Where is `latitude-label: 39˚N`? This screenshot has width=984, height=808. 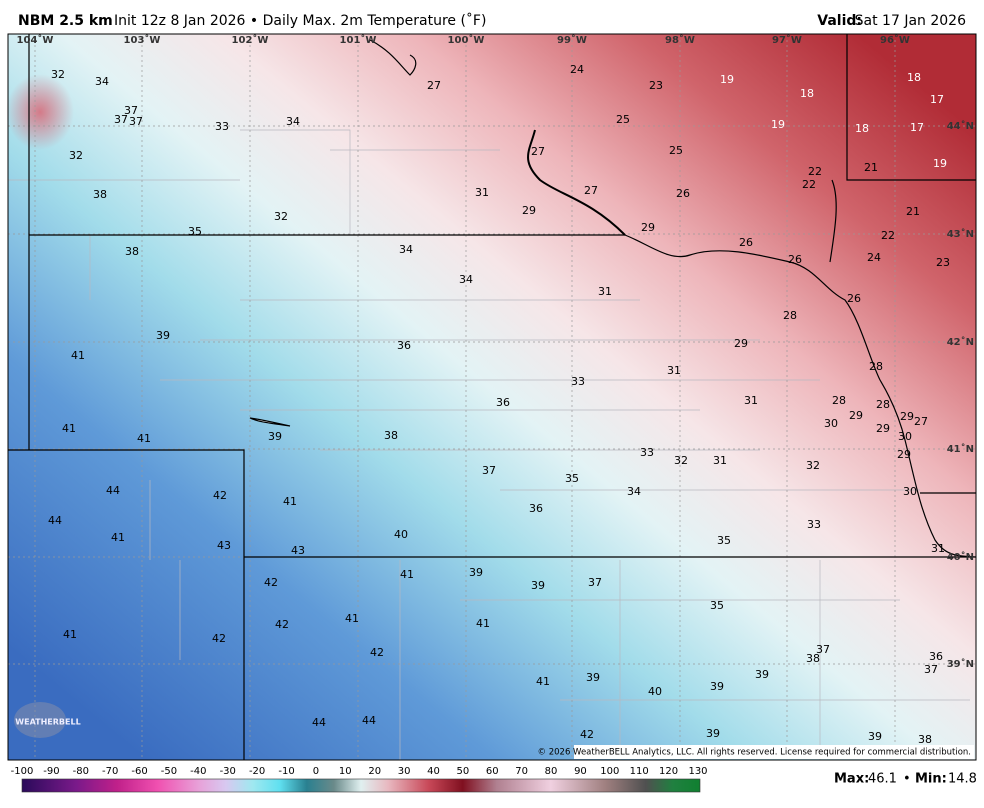
latitude-label: 39˚N is located at coordinates (960, 664).